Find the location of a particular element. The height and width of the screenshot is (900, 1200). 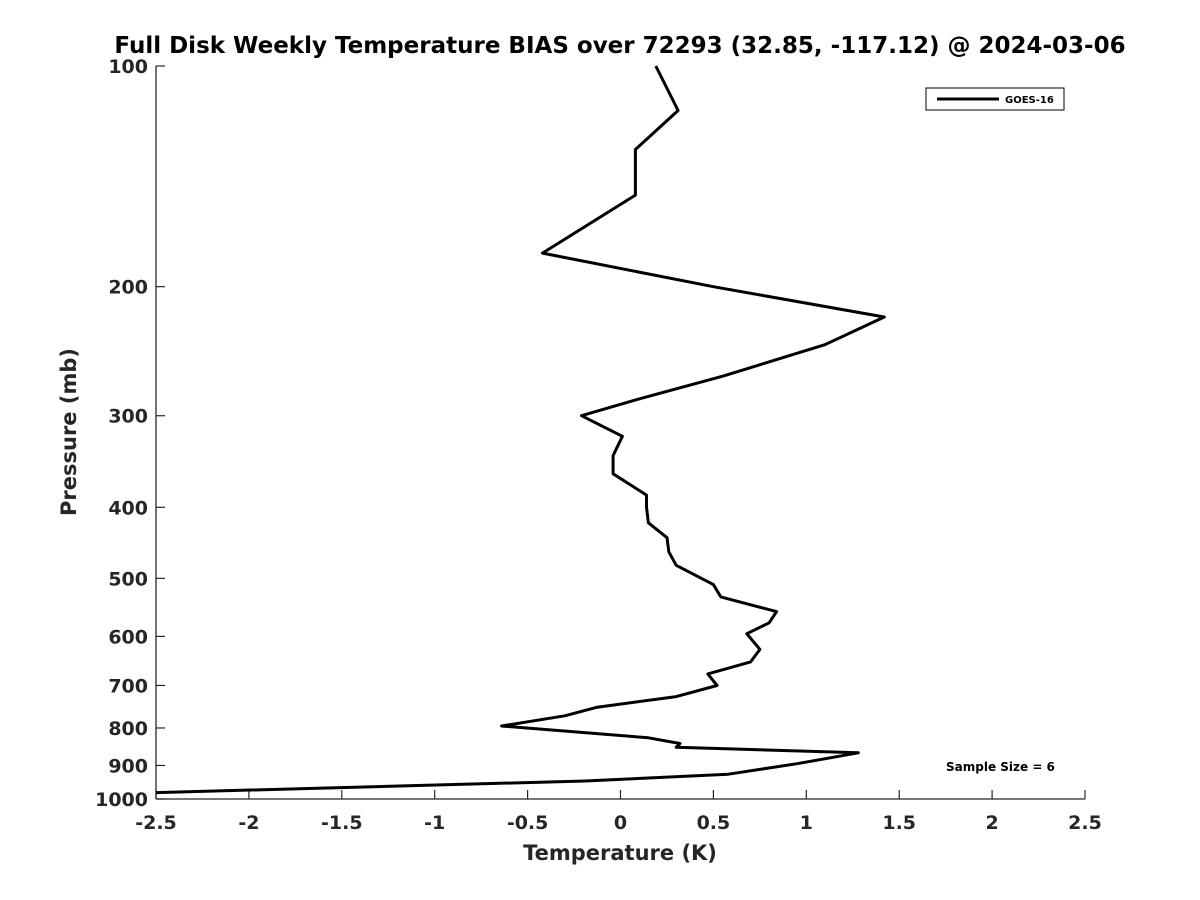

y-ticks: 100 200 300 400 500 600 700 800 900 1000 is located at coordinates (130, 433).